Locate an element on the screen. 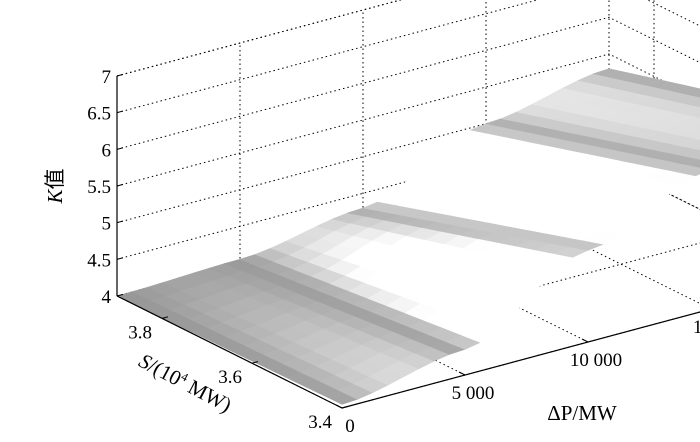 Image resolution: width=700 pixels, height=442 pixels. z-tick-label: 7 is located at coordinates (107, 77).